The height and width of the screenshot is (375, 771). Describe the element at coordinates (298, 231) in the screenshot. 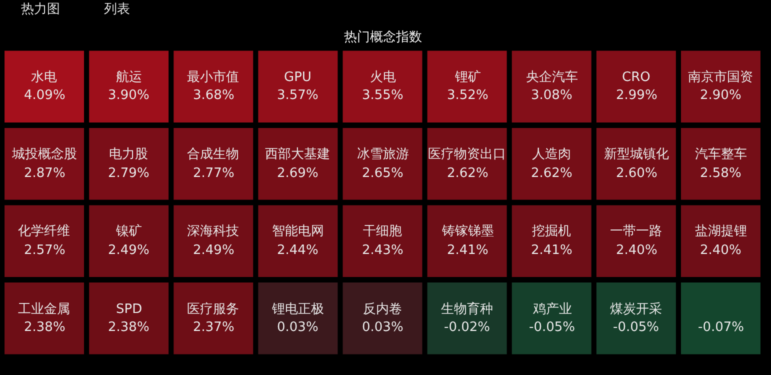

I see `category-label: 智能电网` at that location.